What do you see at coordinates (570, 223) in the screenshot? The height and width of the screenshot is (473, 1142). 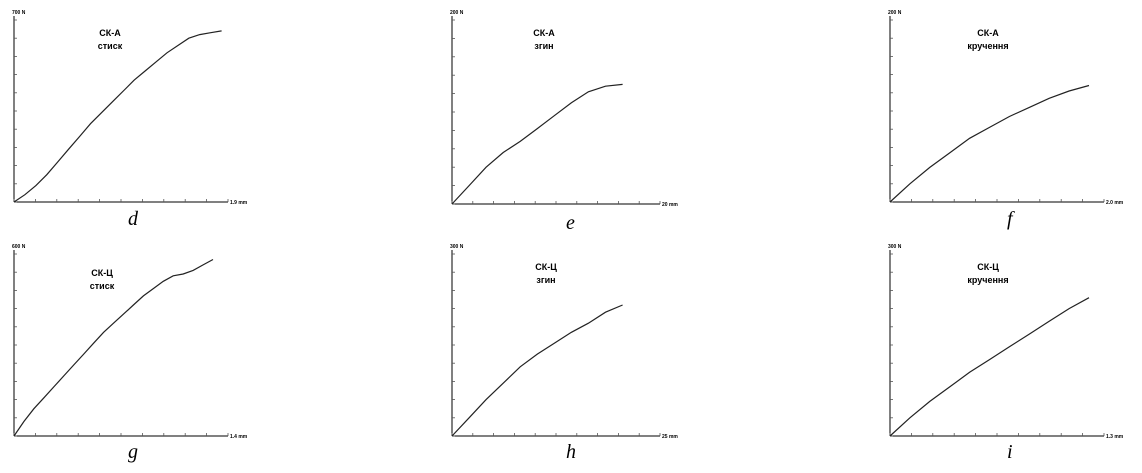 I see `caption-e: e` at bounding box center [570, 223].